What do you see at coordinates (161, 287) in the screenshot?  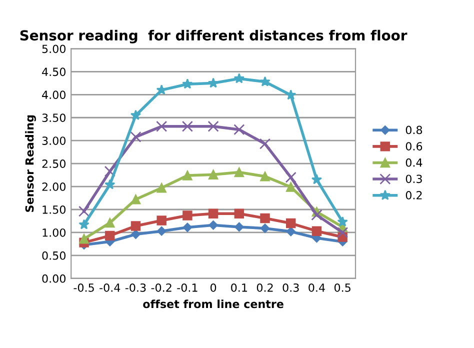 I see `x-tick-label: -0.2` at bounding box center [161, 287].